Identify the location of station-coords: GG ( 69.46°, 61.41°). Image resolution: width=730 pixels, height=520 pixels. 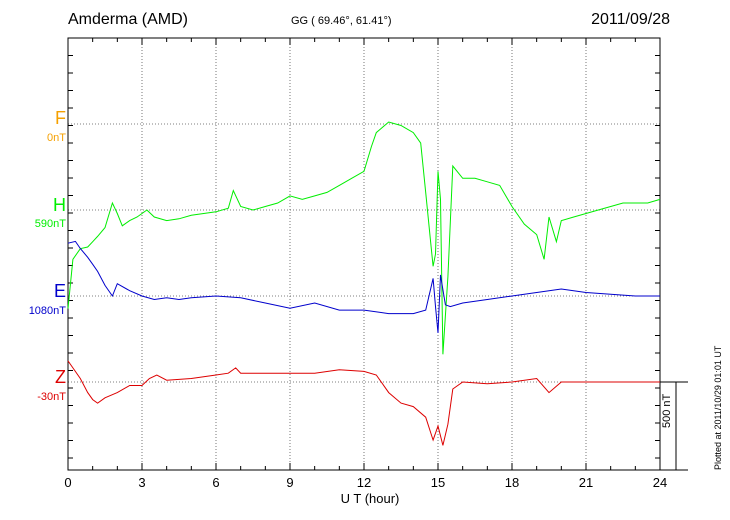
(341, 21).